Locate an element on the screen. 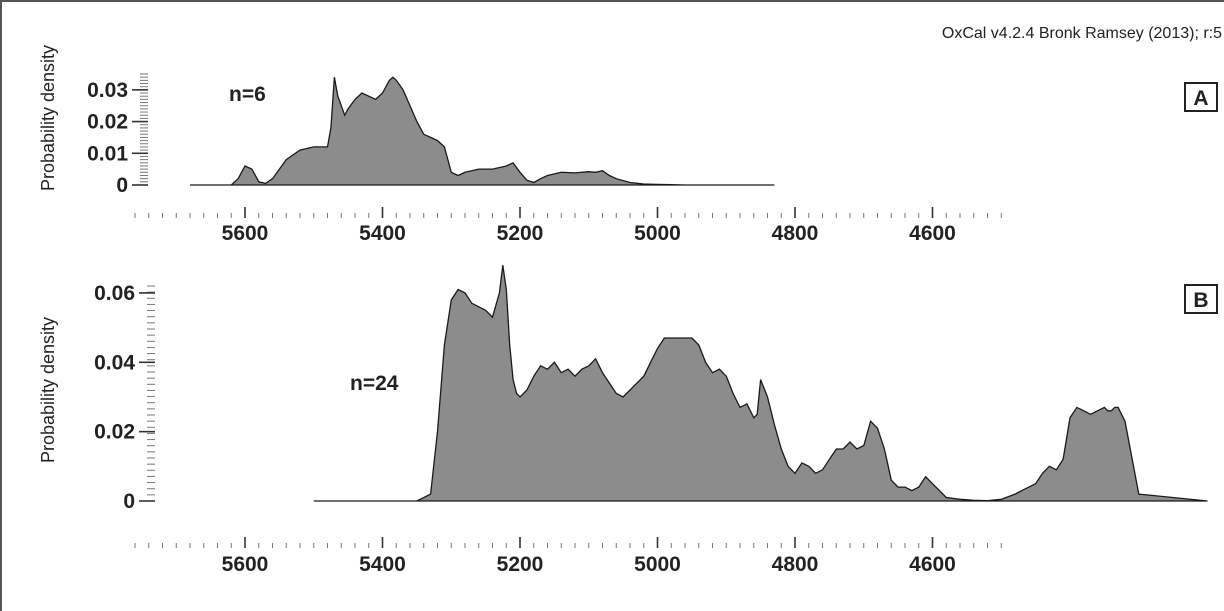  x-tick-label-a: 5000 is located at coordinates (657, 233).